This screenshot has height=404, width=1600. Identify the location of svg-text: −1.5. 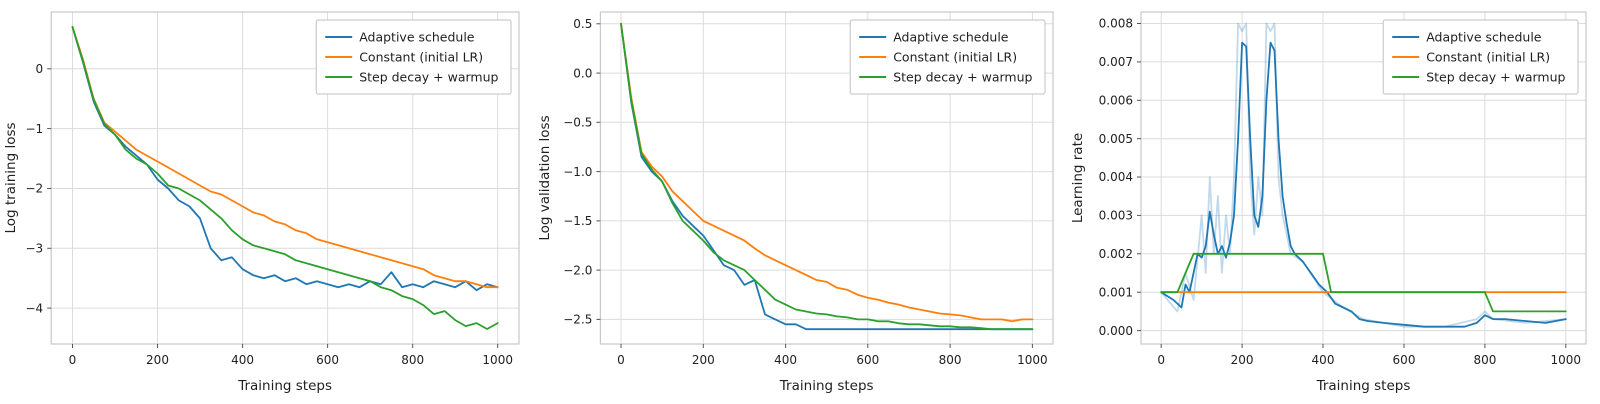
(577, 221).